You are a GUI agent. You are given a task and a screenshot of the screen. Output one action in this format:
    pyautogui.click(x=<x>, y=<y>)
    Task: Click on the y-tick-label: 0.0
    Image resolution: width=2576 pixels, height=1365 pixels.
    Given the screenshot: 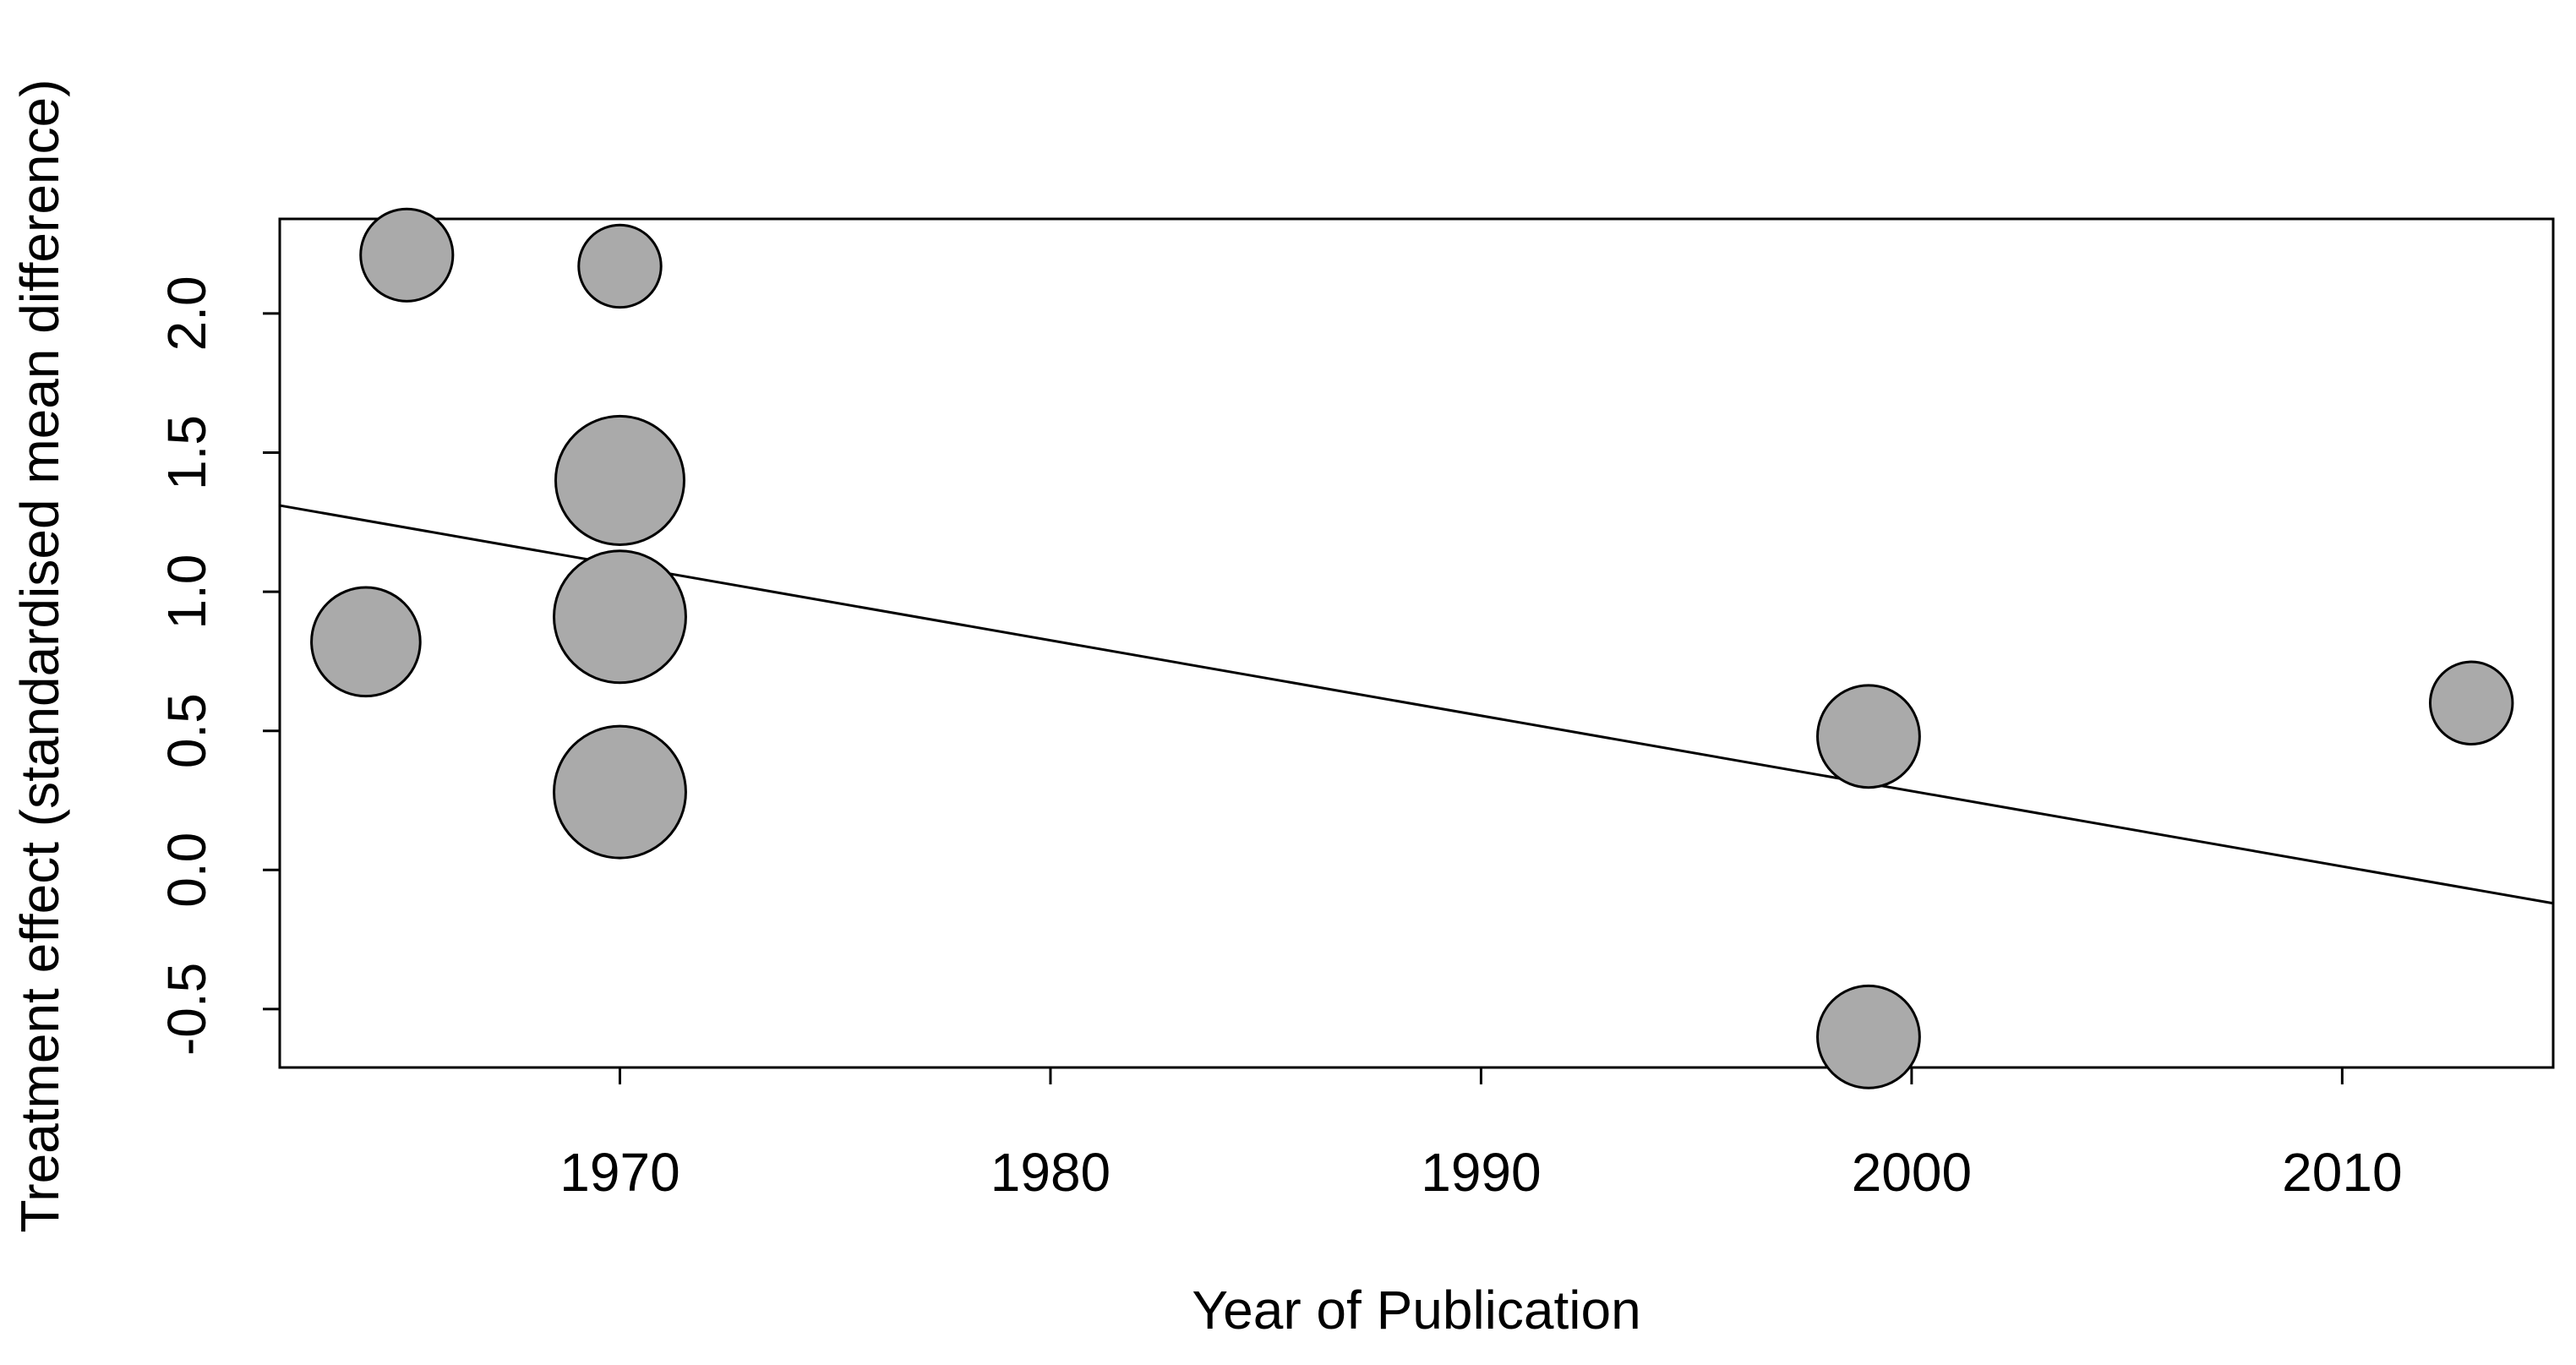 What is the action you would take?
    pyautogui.click(x=186, y=870)
    